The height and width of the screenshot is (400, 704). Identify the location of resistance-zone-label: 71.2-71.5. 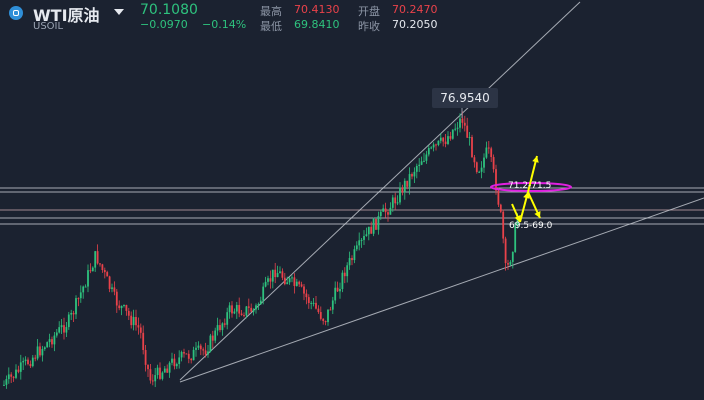
(530, 186).